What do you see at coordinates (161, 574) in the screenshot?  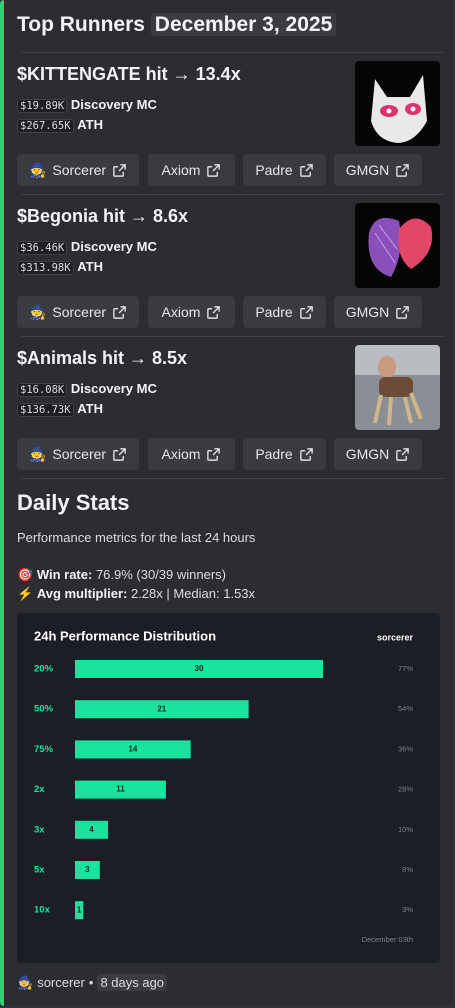 I see `stats-text: 76.9% (30/39 winners)` at bounding box center [161, 574].